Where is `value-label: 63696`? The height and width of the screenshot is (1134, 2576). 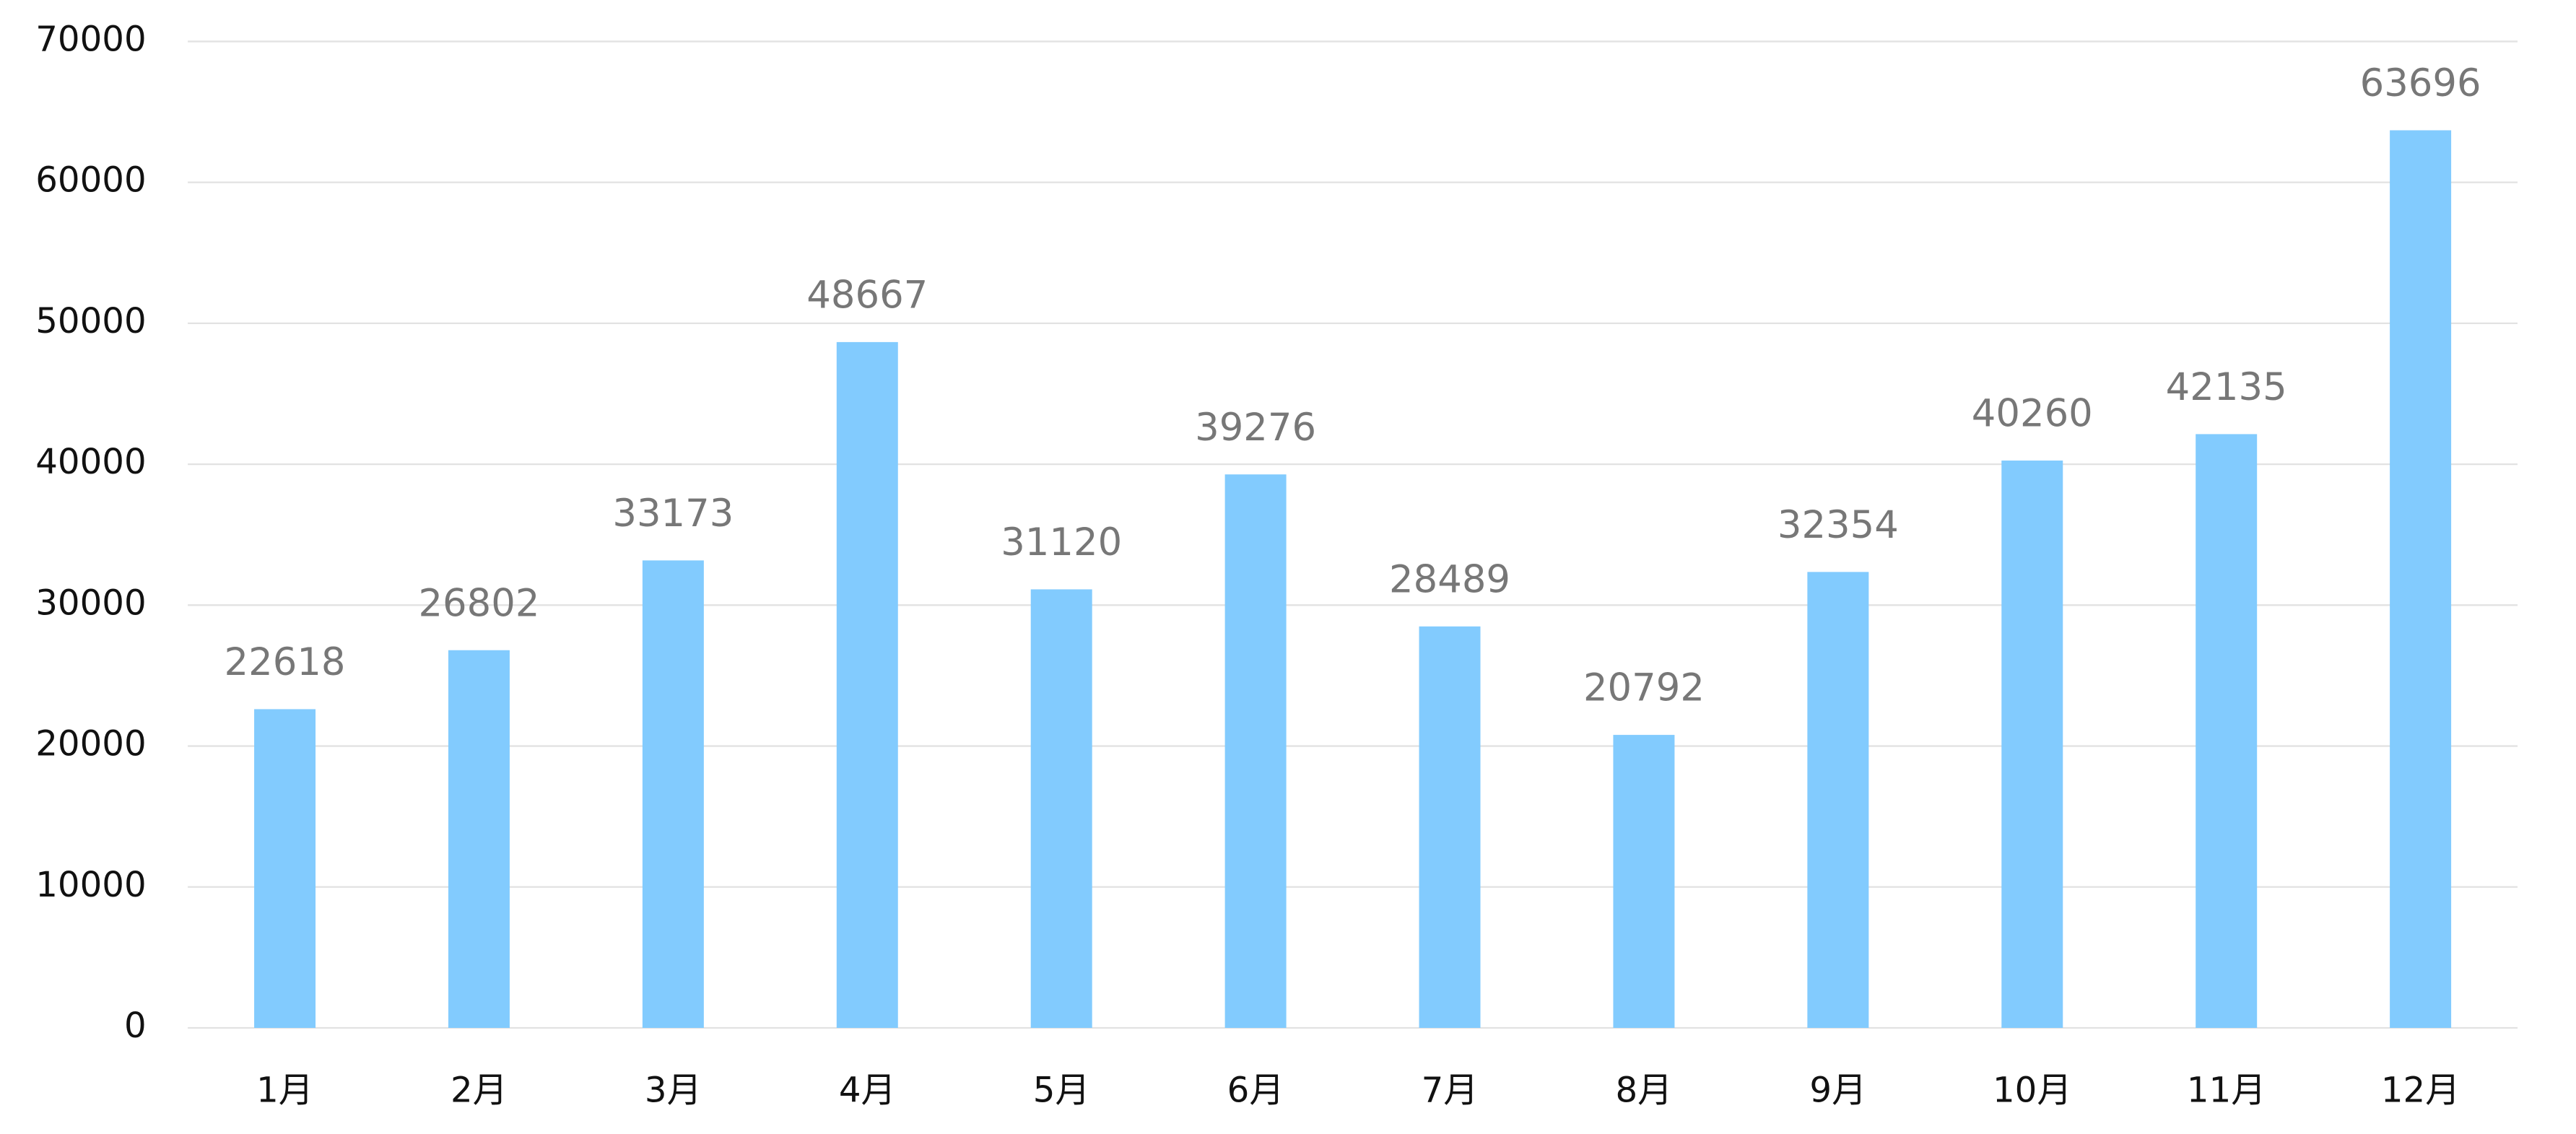 value-label: 63696 is located at coordinates (2420, 83).